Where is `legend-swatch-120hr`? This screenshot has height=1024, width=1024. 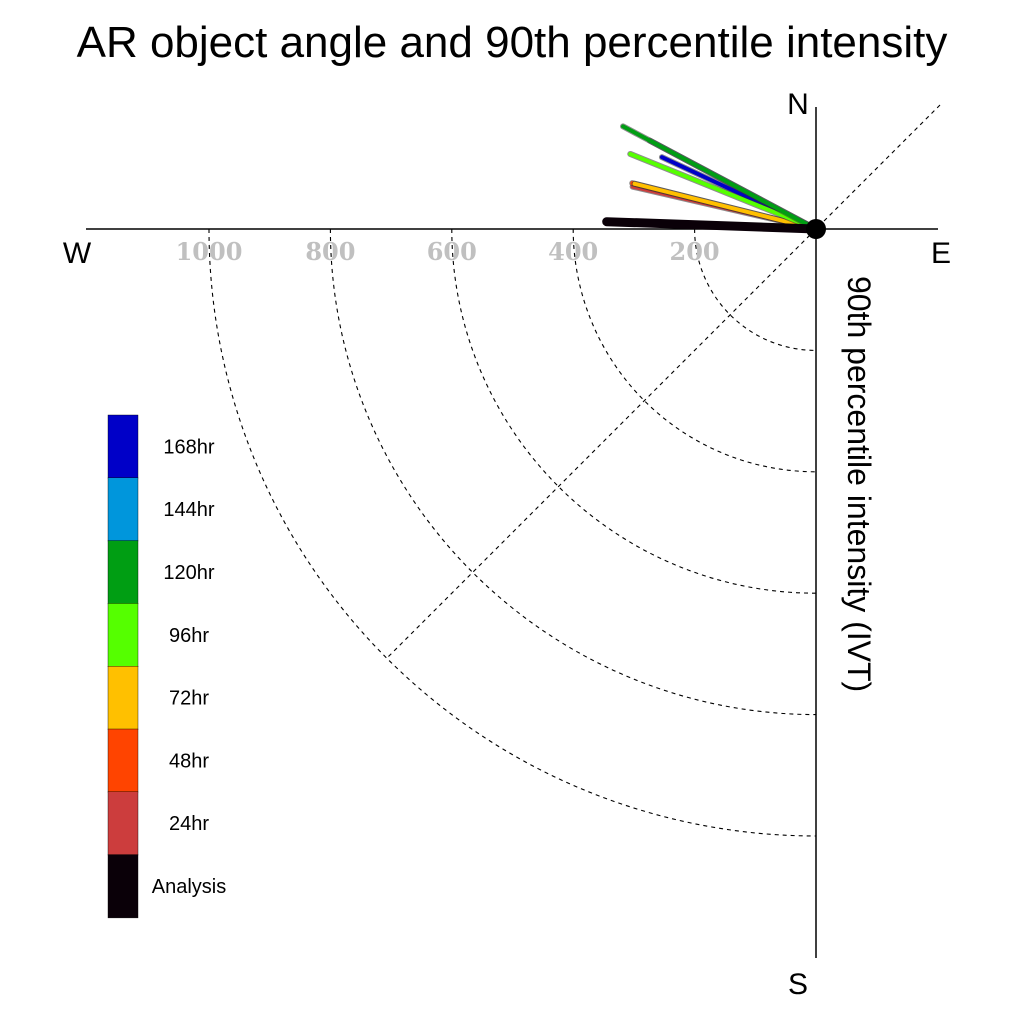 legend-swatch-120hr is located at coordinates (123, 572).